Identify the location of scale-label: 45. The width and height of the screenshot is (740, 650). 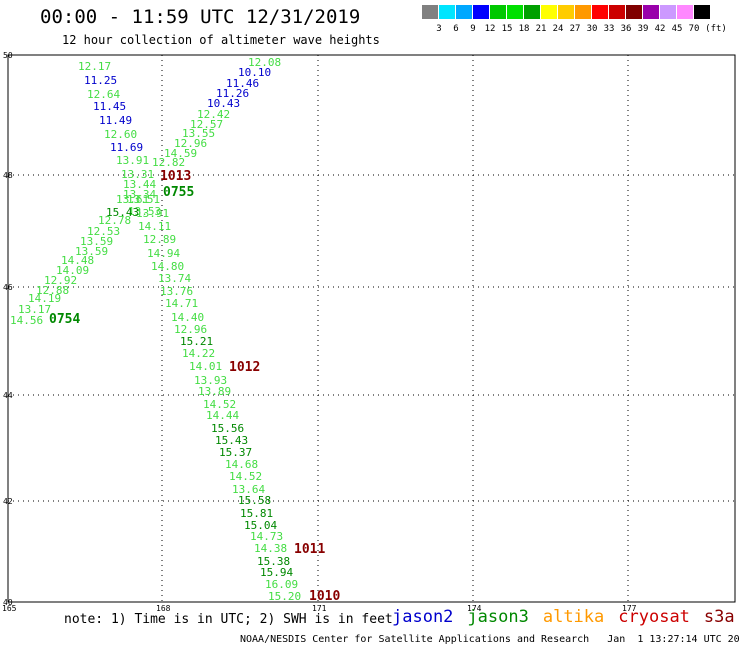
(677, 29).